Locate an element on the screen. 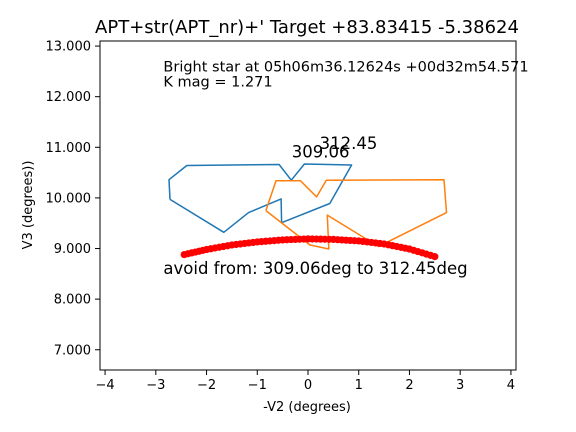  x-tick-label: −3 is located at coordinates (155, 385).